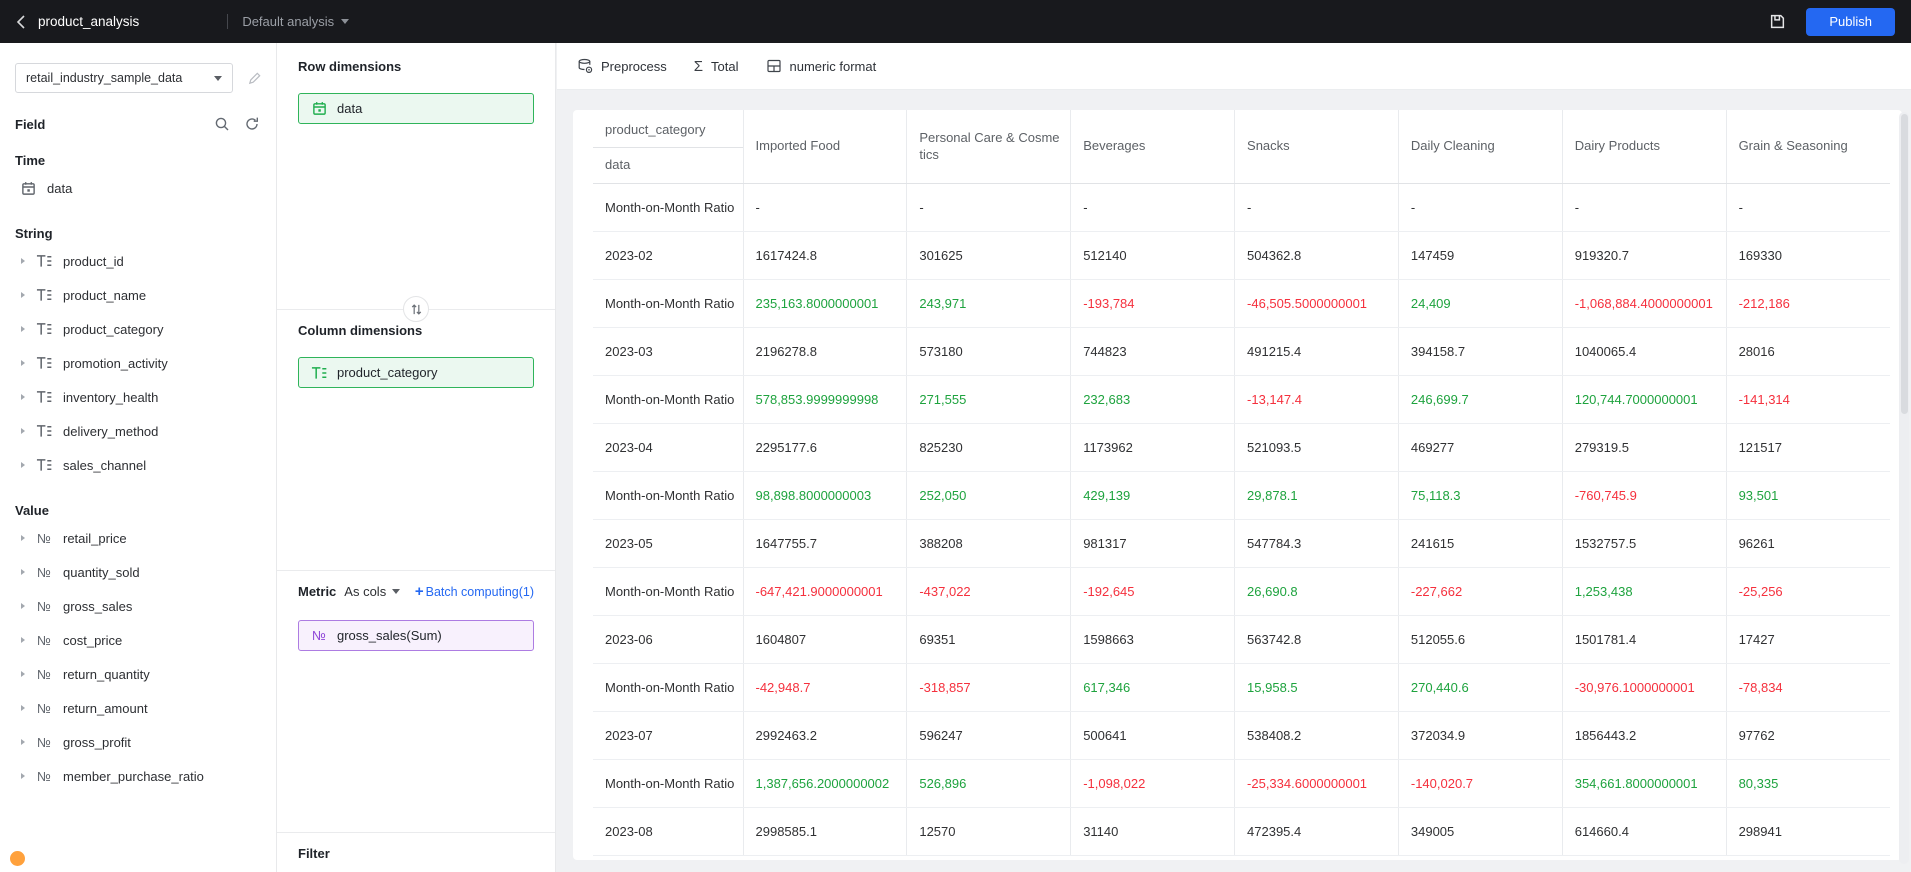 The width and height of the screenshot is (1911, 872). What do you see at coordinates (988, 399) in the screenshot?
I see `cell: 271,555` at bounding box center [988, 399].